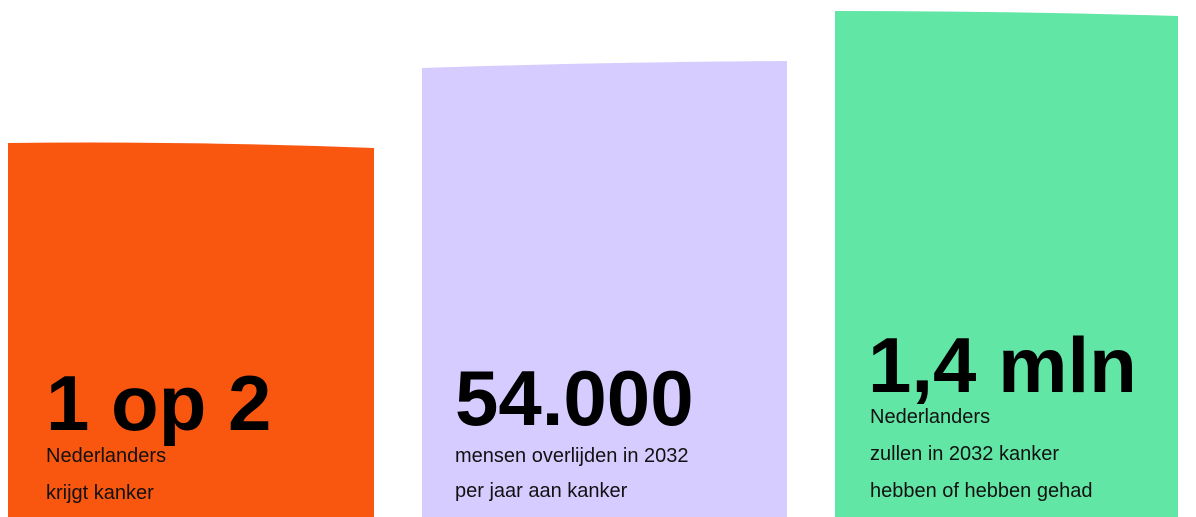 The width and height of the screenshot is (1196, 517). What do you see at coordinates (964, 454) in the screenshot?
I see `stat-description: zullen in 2032 kanker` at bounding box center [964, 454].